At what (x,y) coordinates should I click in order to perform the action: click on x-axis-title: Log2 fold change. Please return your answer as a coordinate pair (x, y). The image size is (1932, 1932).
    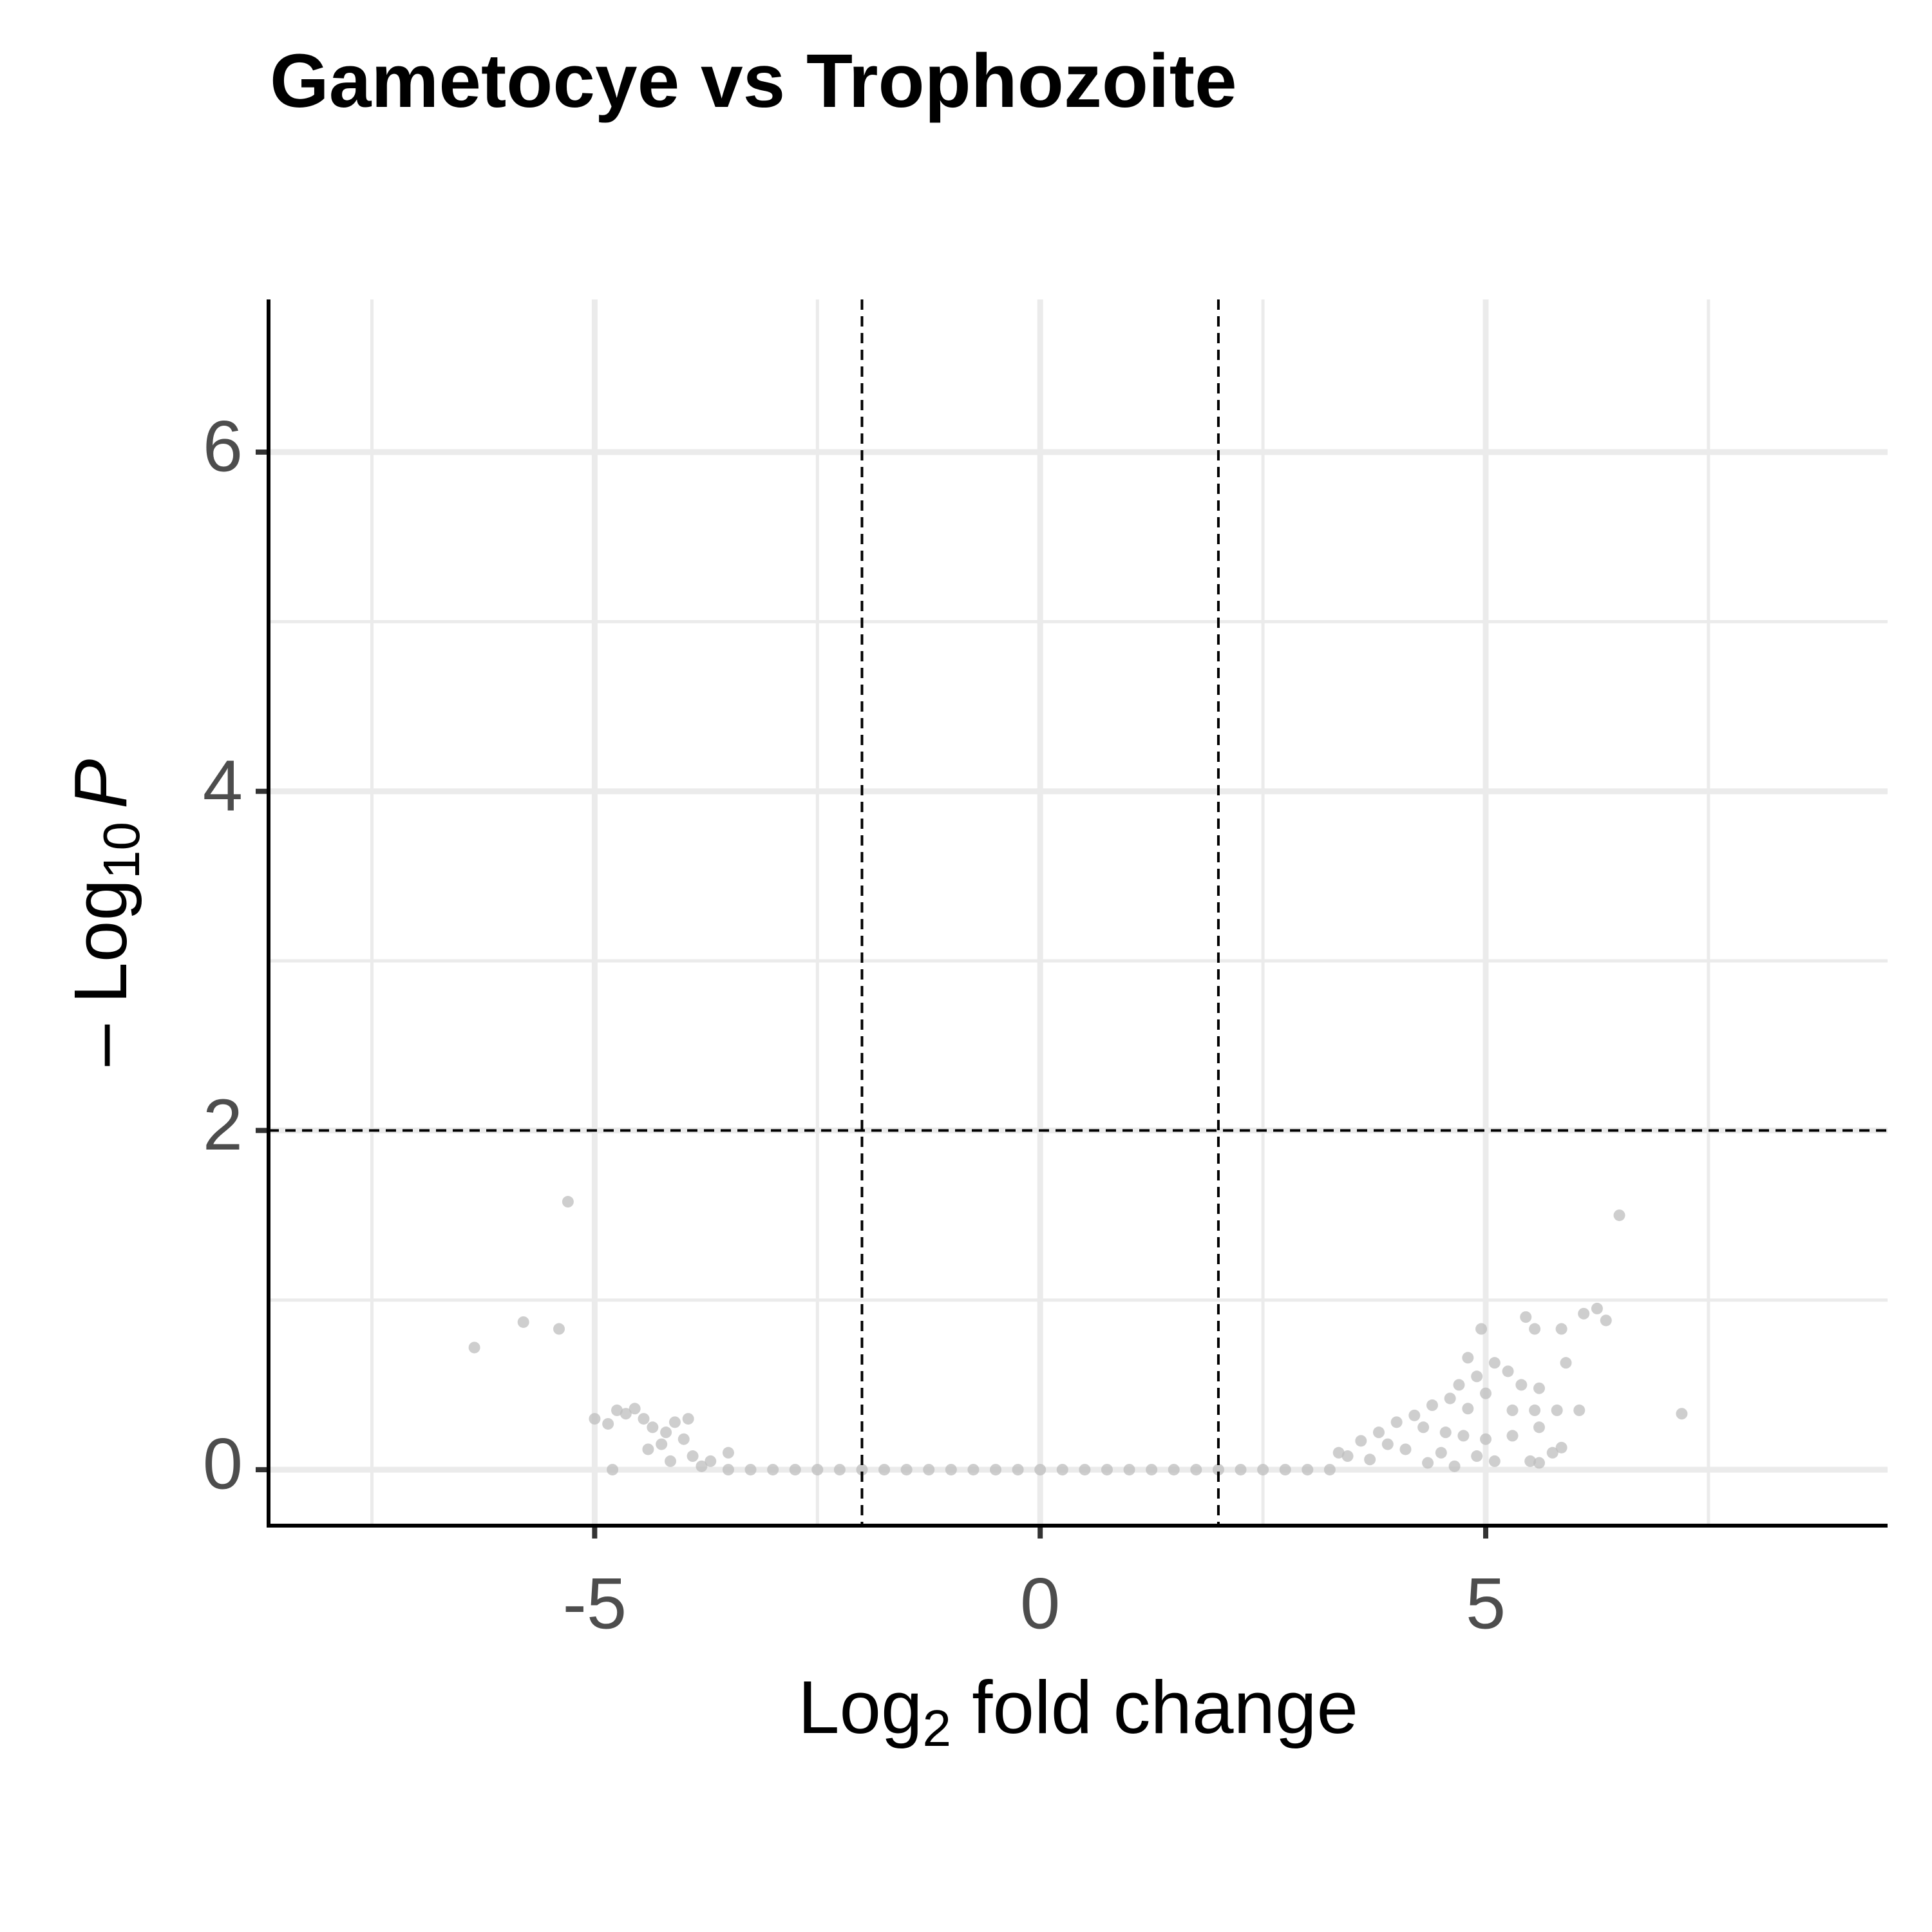
    Looking at the image, I should click on (1078, 1711).